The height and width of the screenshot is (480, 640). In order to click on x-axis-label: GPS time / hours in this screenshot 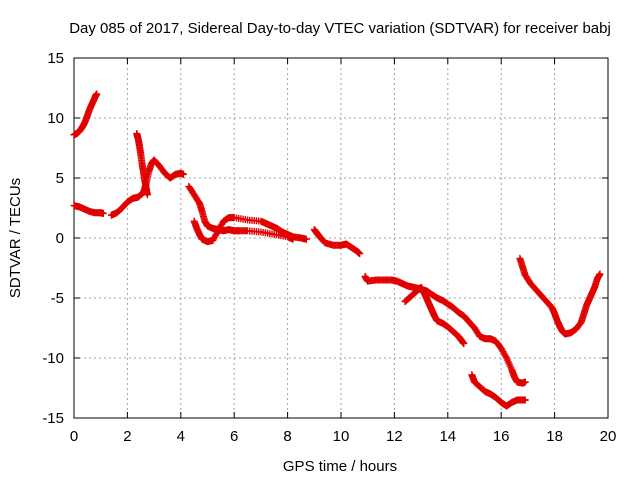, I will do `click(340, 466)`.